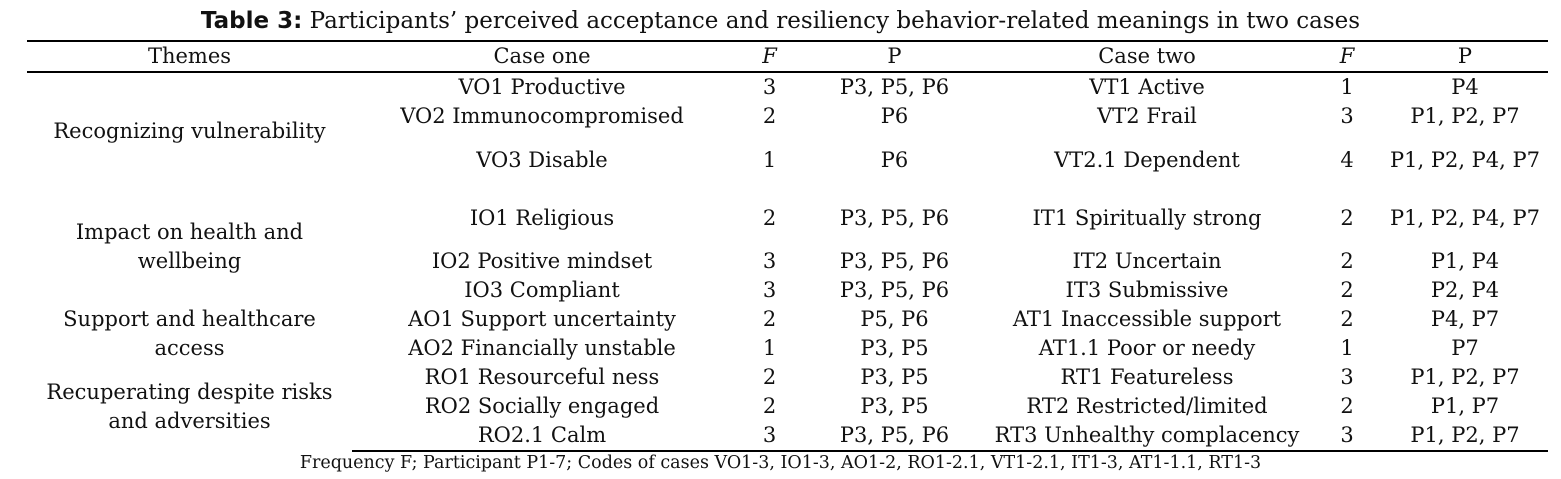 The image size is (1561, 479). Describe the element at coordinates (542, 116) in the screenshot. I see `case-one-code: VO2 Immunocompromised` at that location.